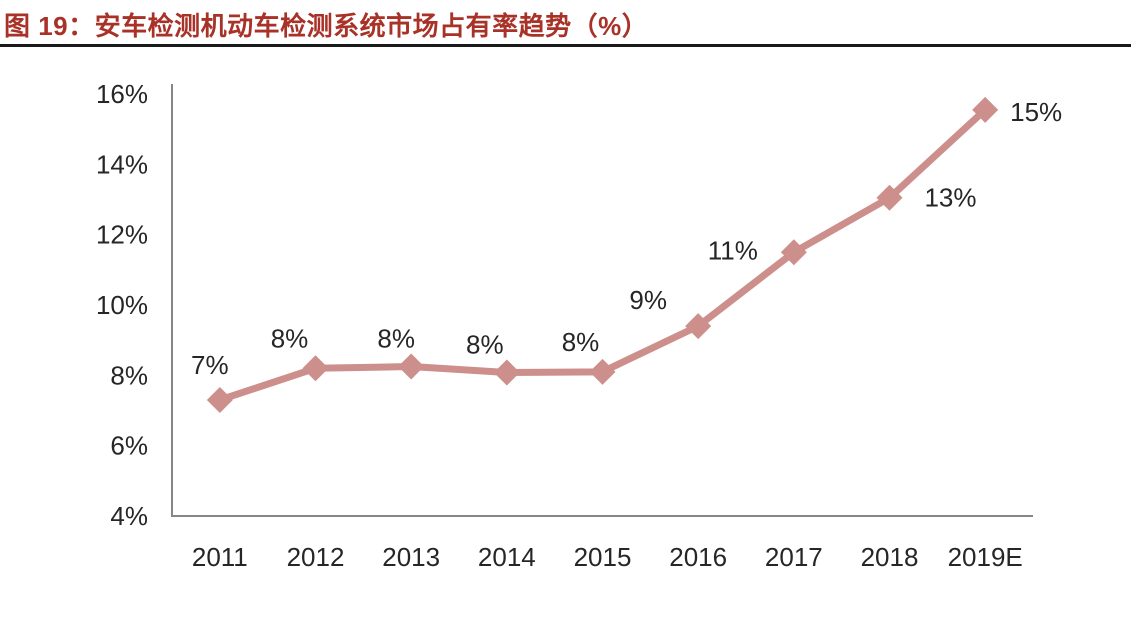 This screenshot has width=1138, height=632. I want to click on y-axis-tick-label: 4%, so click(129, 516).